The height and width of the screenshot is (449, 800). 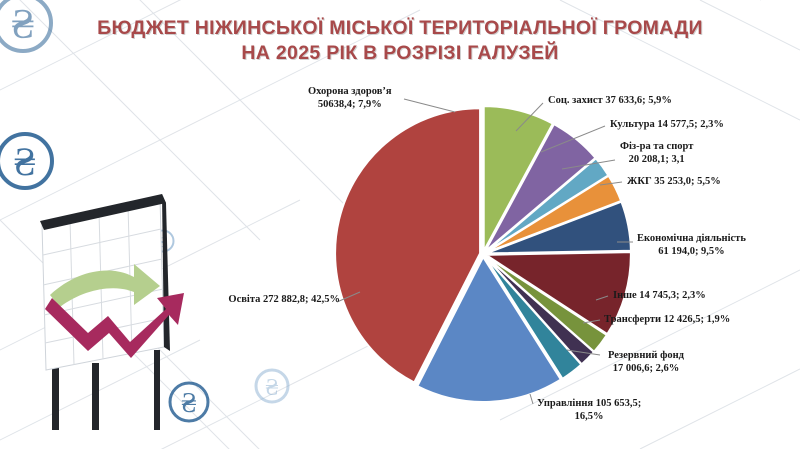 I want to click on slice-label-line-2: 20 208,1; 3,1, so click(x=656, y=159).